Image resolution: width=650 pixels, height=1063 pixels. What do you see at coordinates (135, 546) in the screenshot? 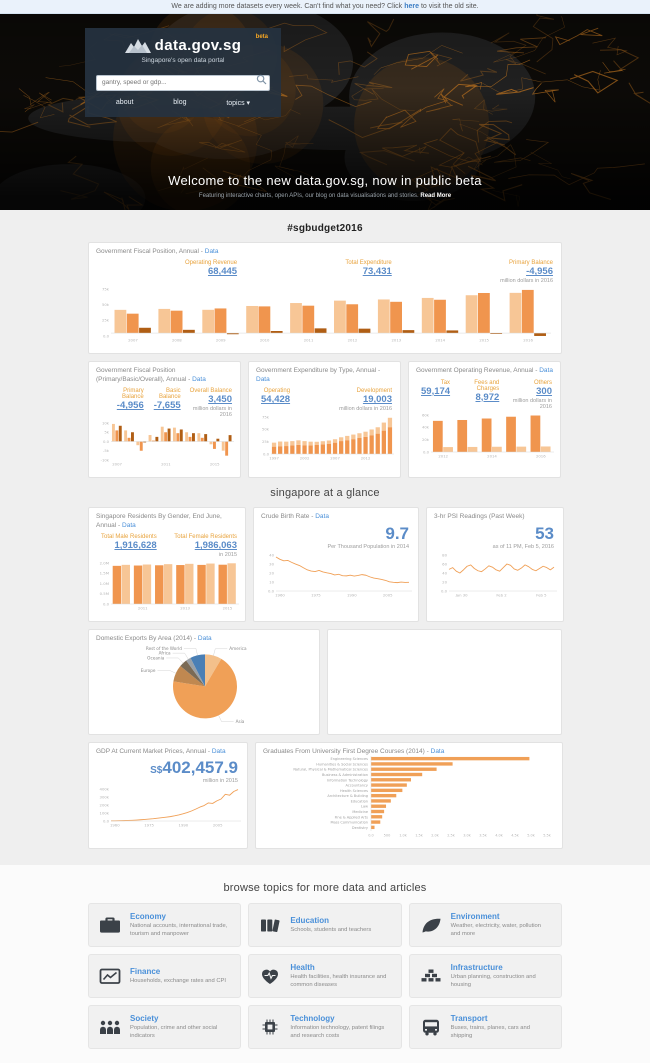
I see `stat-value-link: 1,916,628` at bounding box center [135, 546].